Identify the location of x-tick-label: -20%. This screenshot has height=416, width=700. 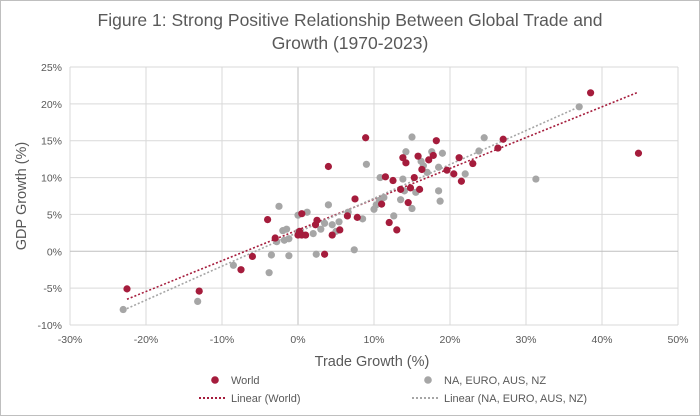
(146, 340).